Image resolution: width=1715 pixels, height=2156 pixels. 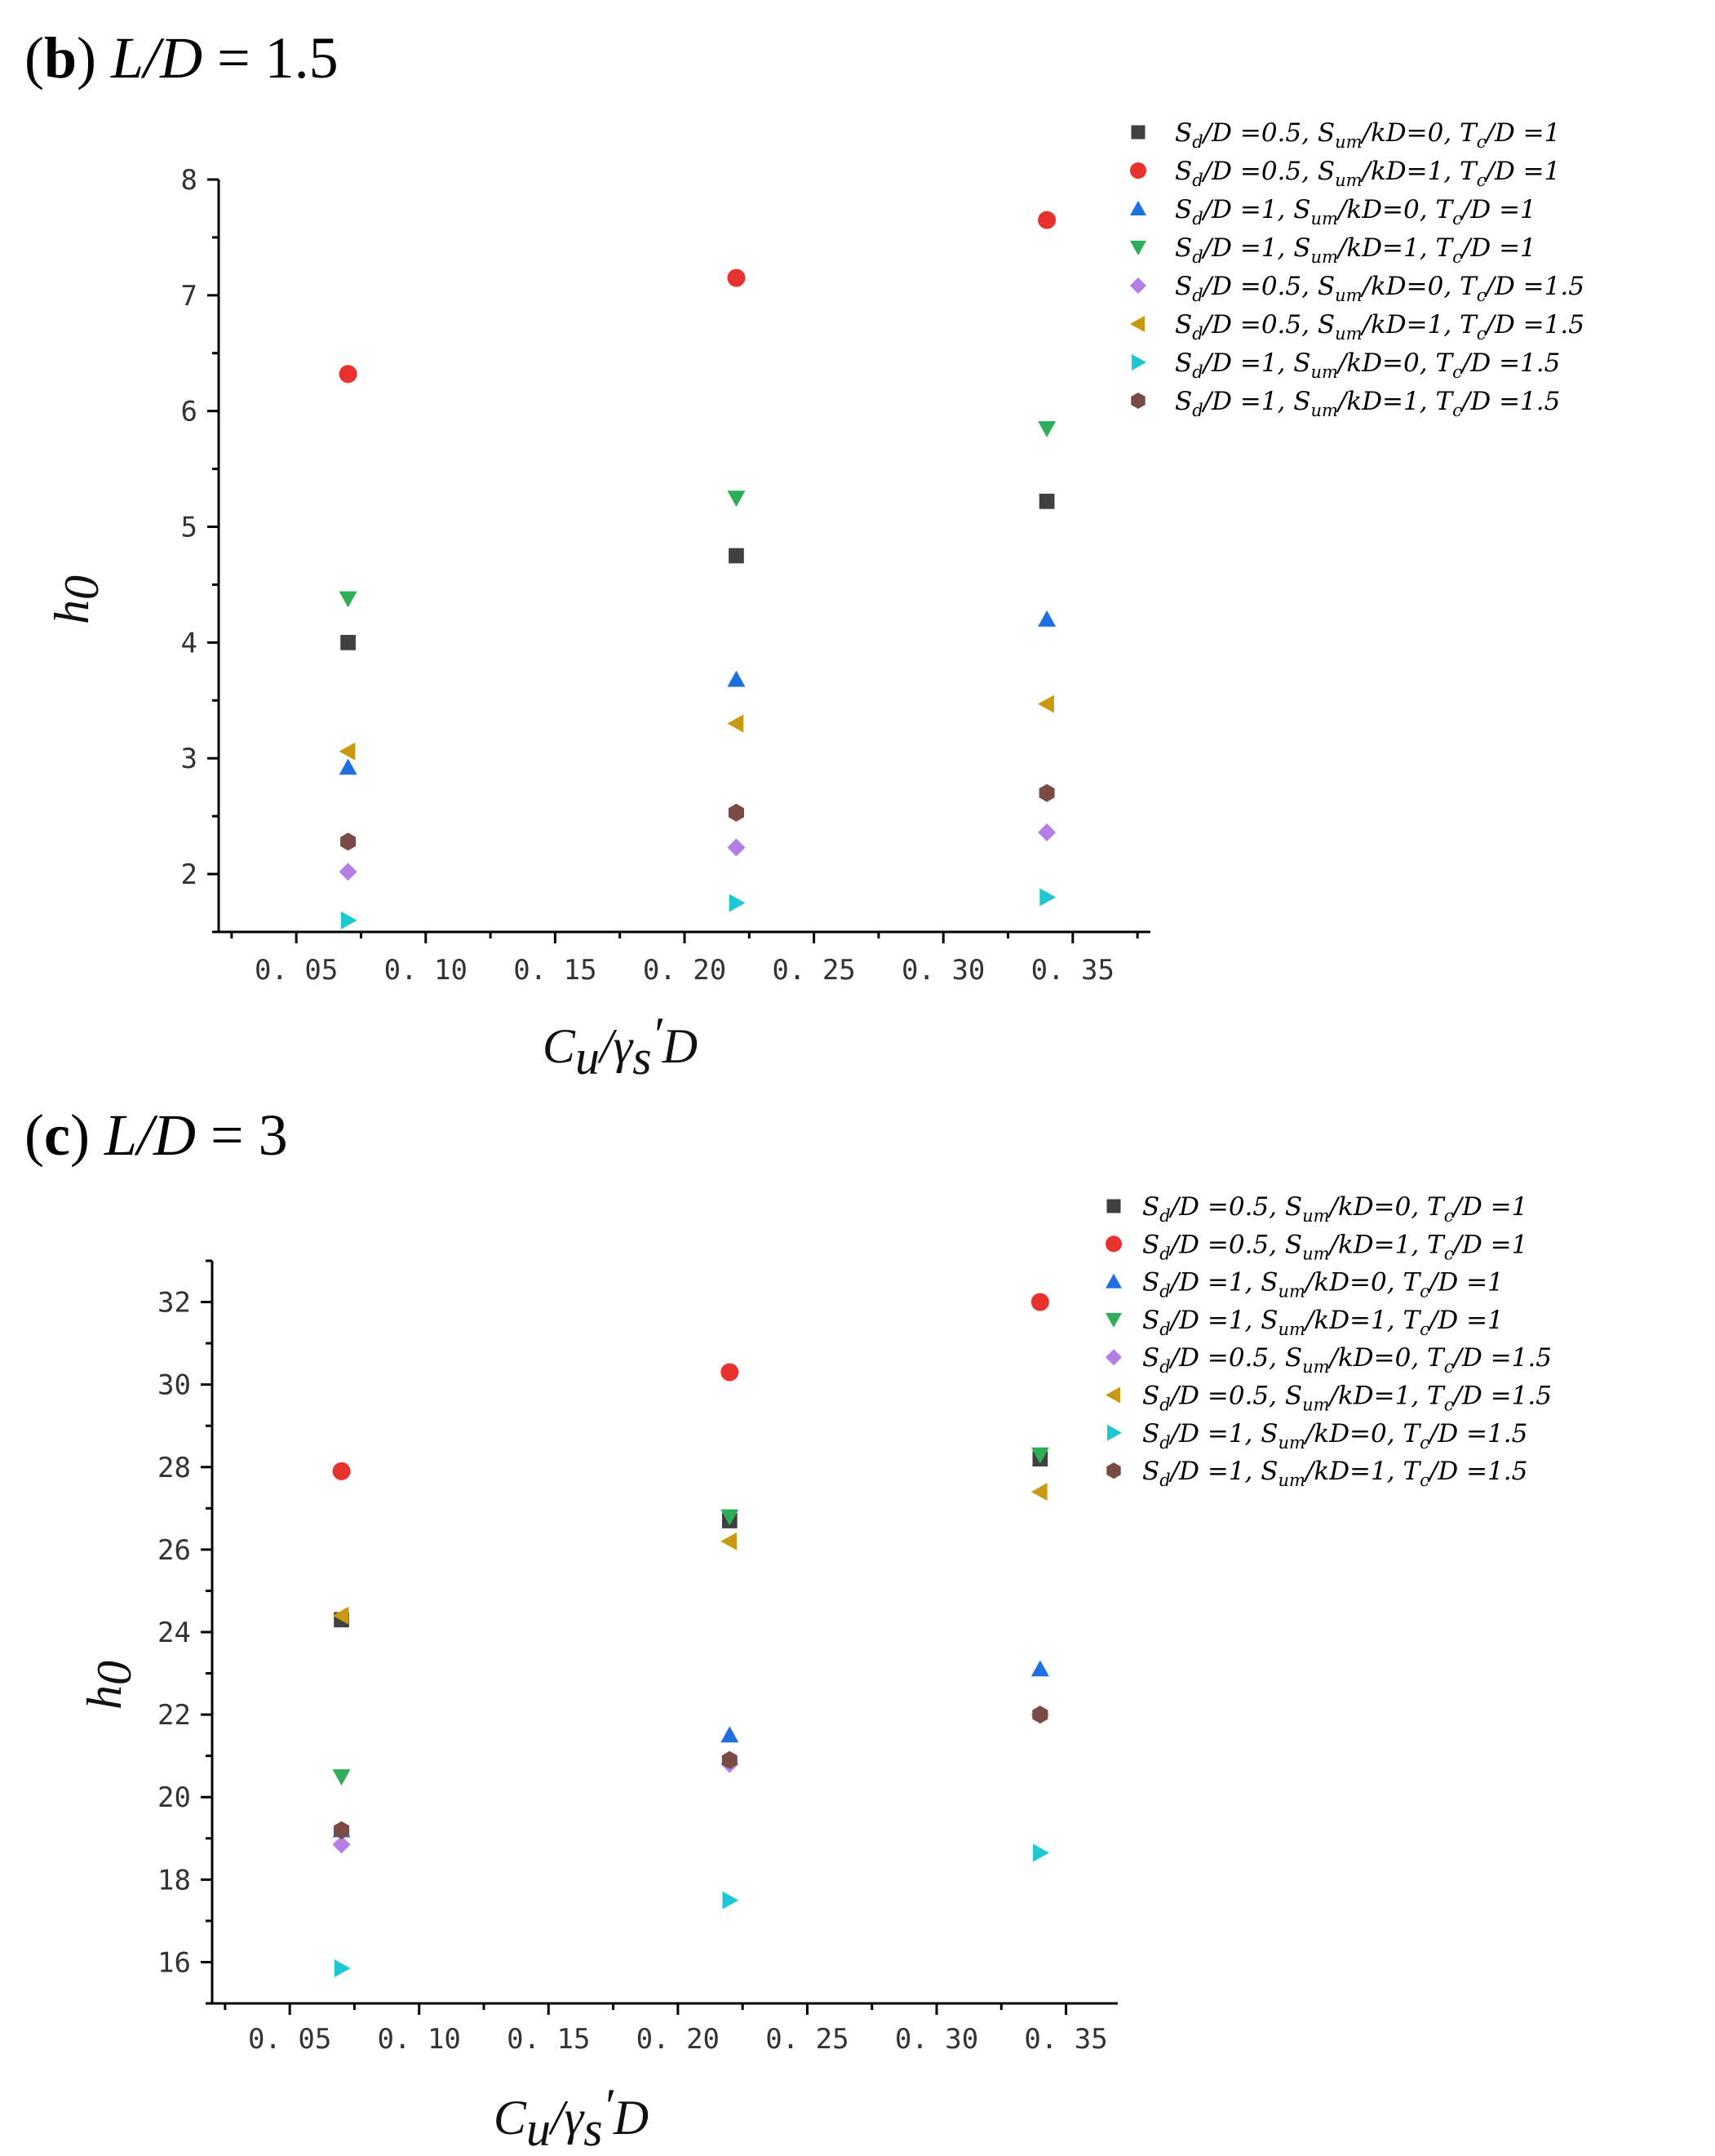 What do you see at coordinates (174, 1468) in the screenshot?
I see `y-tick-label: 28` at bounding box center [174, 1468].